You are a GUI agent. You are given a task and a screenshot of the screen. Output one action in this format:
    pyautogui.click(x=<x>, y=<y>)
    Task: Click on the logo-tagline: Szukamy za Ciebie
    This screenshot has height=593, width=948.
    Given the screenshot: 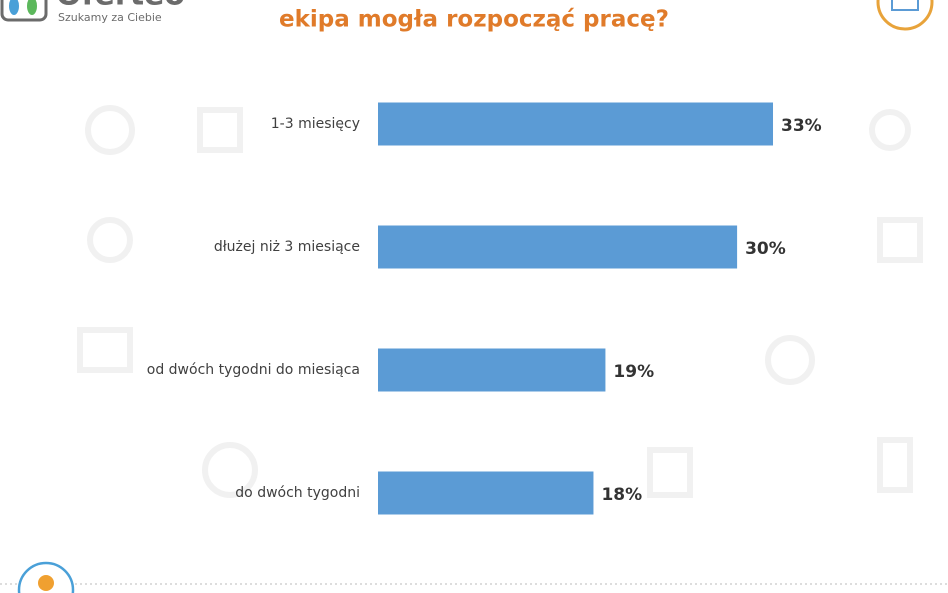 What is the action you would take?
    pyautogui.click(x=110, y=17)
    